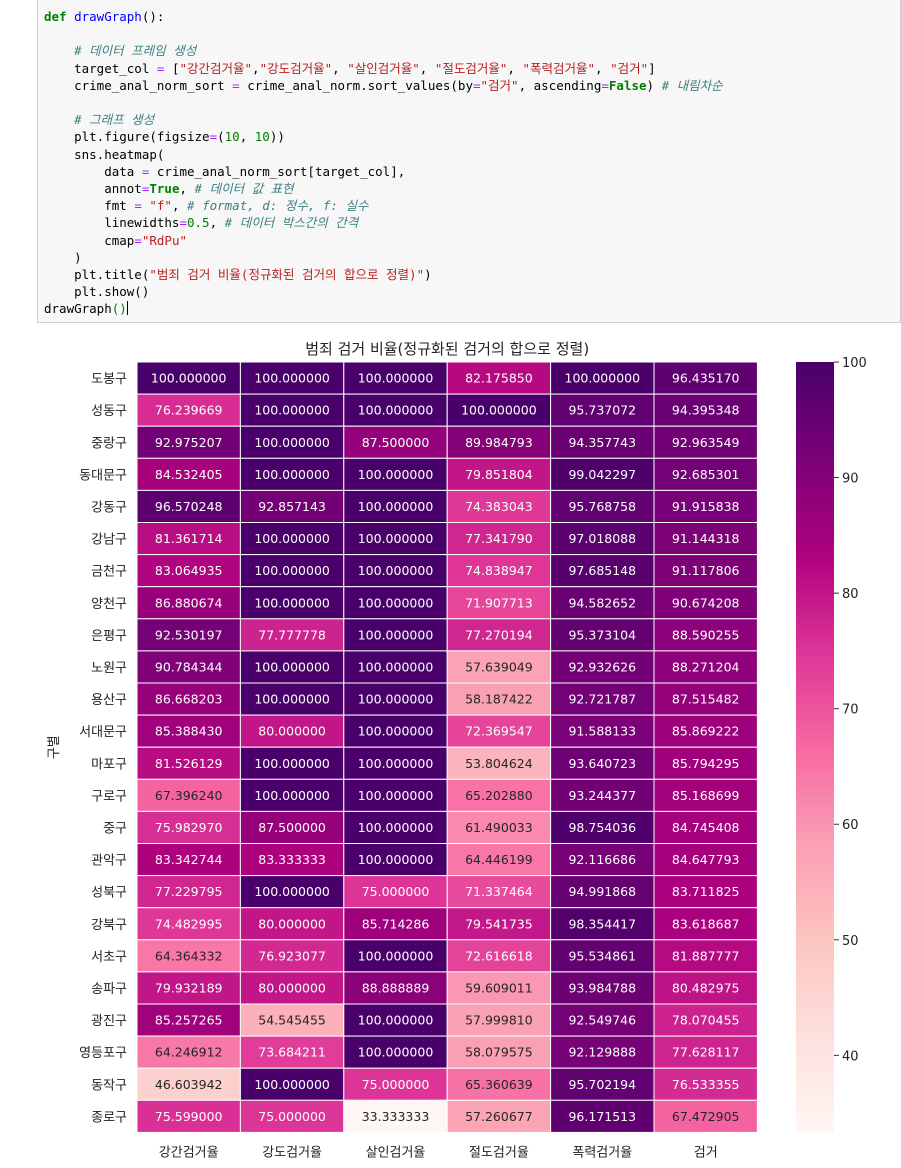  I want to click on y-axis-label: 구별, so click(54, 747).